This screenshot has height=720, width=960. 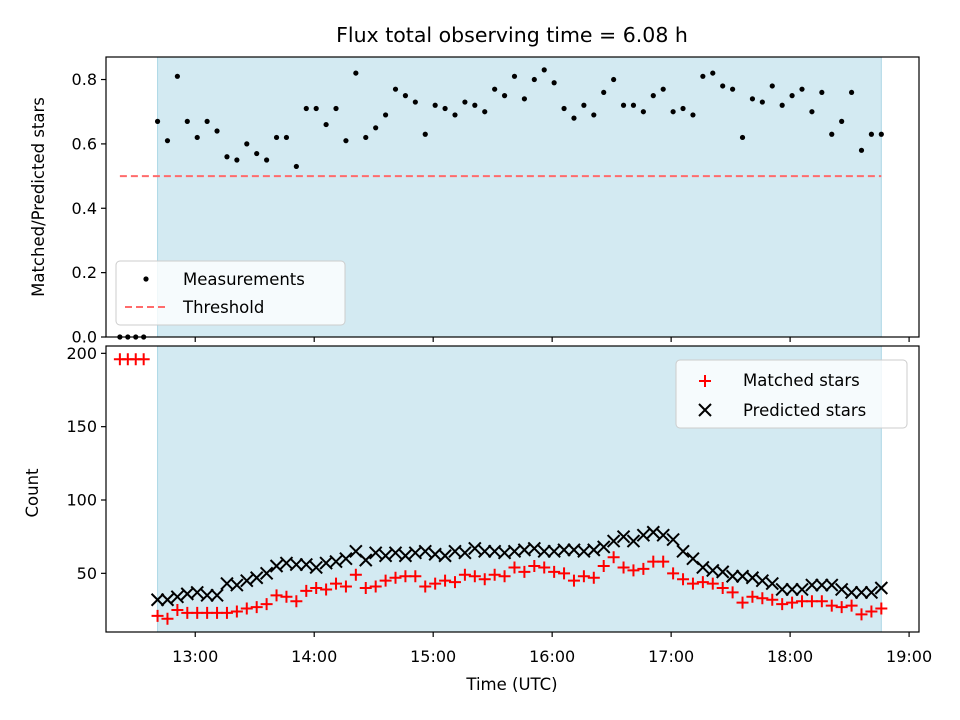 I want to click on y-tick-label: 0.8, so click(x=84, y=79).